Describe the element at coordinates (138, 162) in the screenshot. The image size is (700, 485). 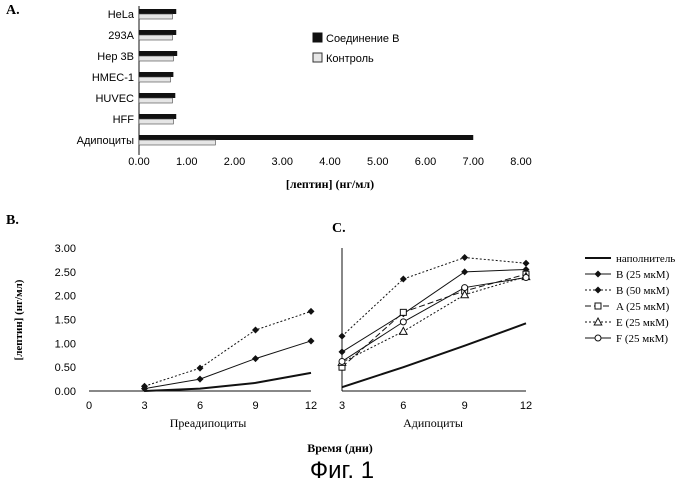
I see `x-tick-label: 0.00` at that location.